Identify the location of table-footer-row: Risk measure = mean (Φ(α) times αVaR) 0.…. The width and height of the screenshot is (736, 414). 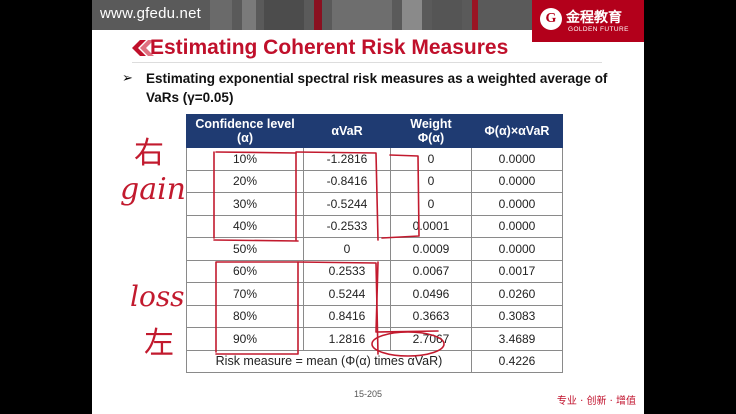
(374, 361).